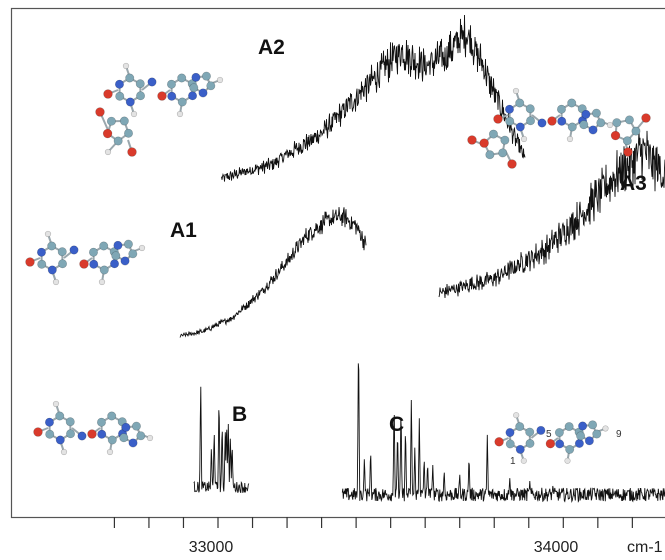 This screenshot has width=665, height=560. What do you see at coordinates (273, 272) in the screenshot?
I see `trace-a1` at bounding box center [273, 272].